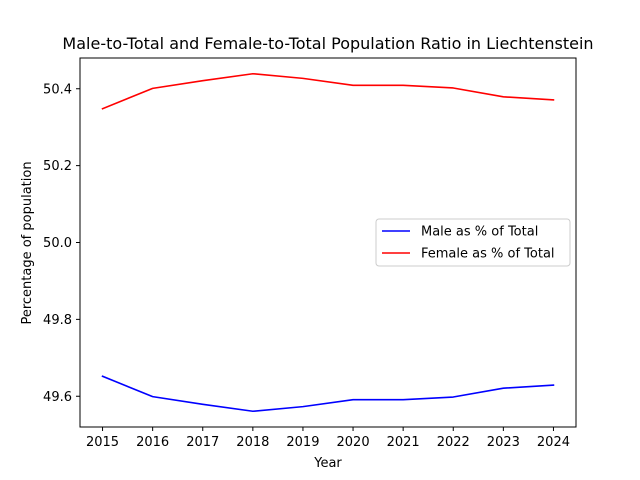 The height and width of the screenshot is (480, 640). Describe the element at coordinates (479, 232) in the screenshot. I see `legend-label: Male as % of Total` at that location.